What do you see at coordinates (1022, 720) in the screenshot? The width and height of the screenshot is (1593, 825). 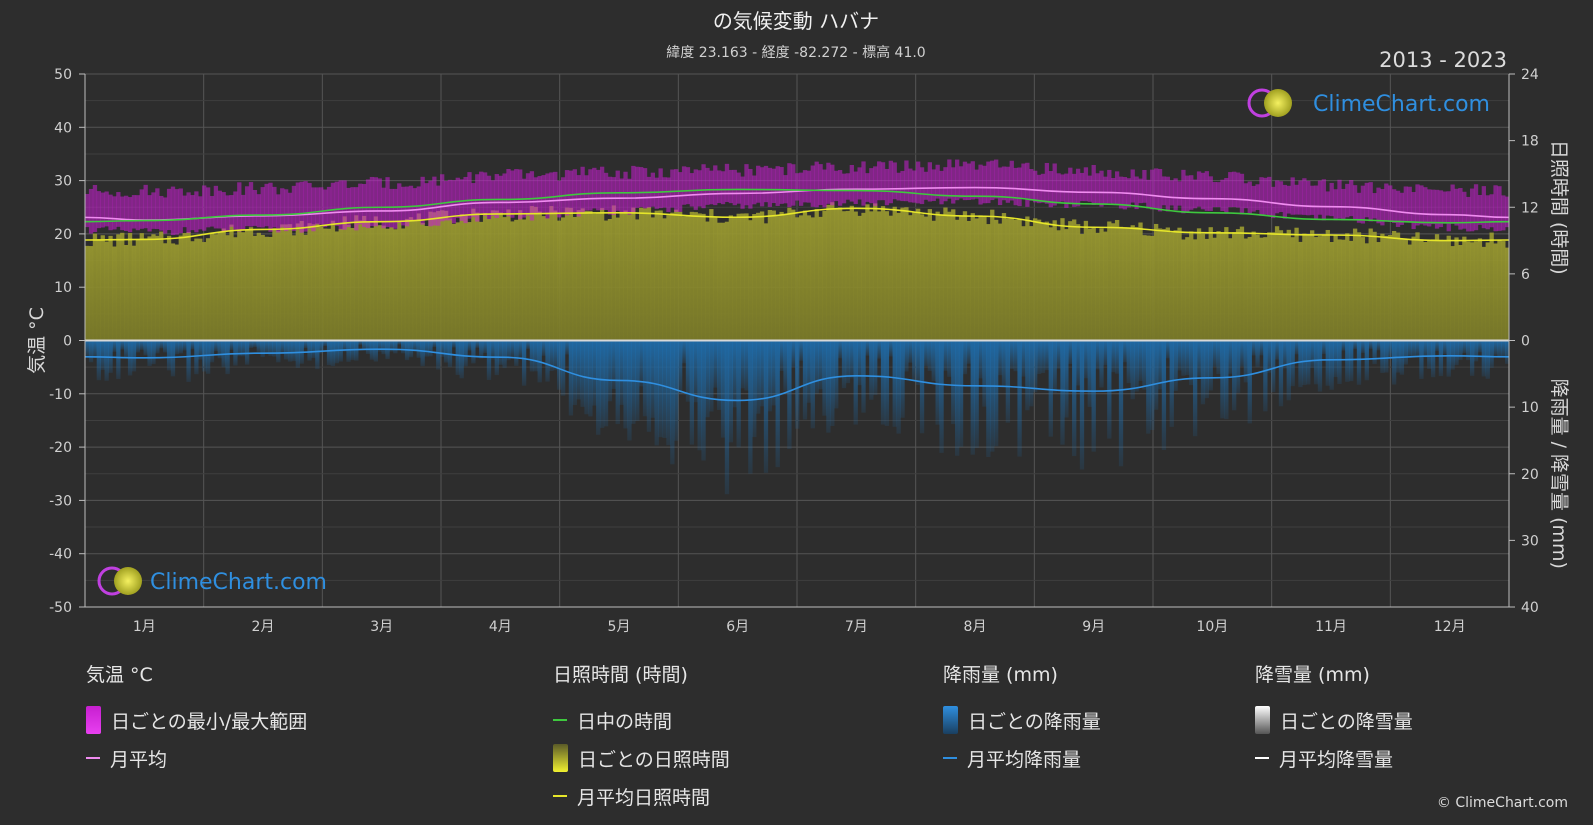 I see `legend-item: 日ごとの降雨量` at bounding box center [1022, 720].